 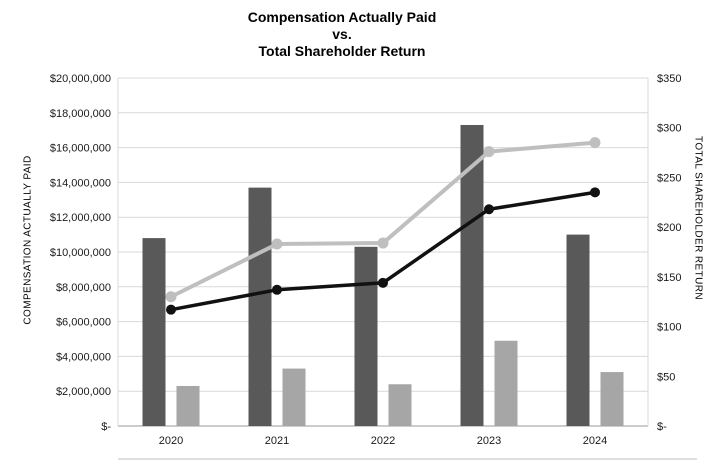 I want to click on right-axis-tick-label: $300, so click(x=669, y=129).